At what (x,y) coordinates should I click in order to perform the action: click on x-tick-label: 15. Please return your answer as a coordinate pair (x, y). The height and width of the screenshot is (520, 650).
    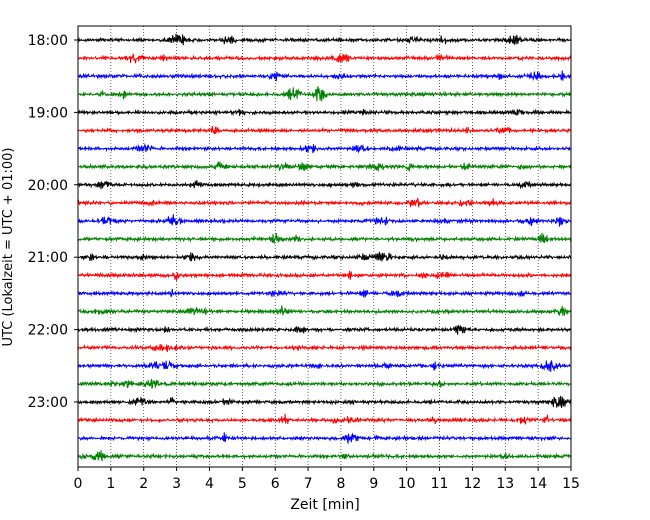
    Looking at the image, I should click on (571, 484).